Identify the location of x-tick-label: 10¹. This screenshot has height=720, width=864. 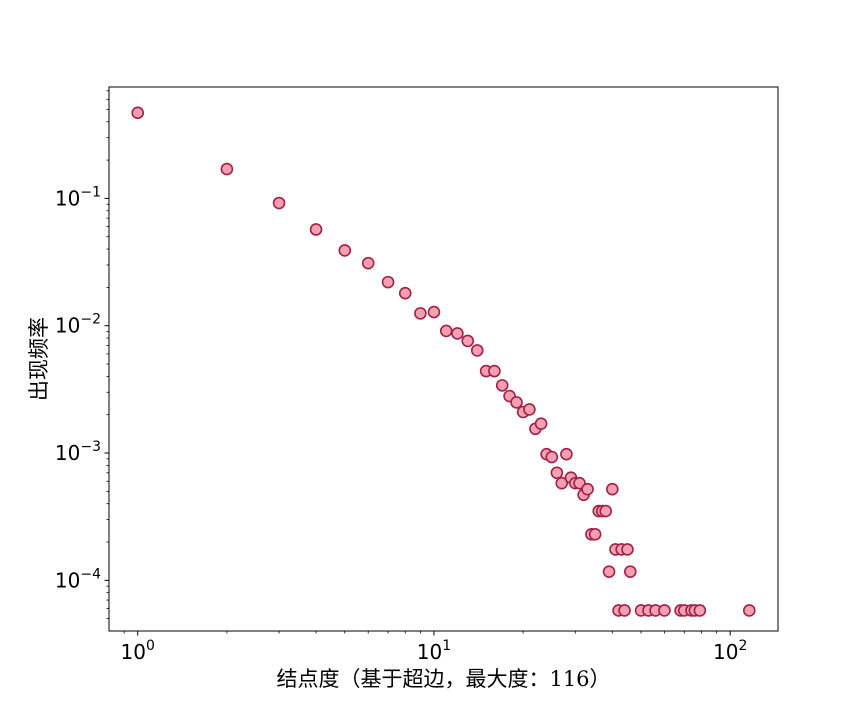
(434, 651).